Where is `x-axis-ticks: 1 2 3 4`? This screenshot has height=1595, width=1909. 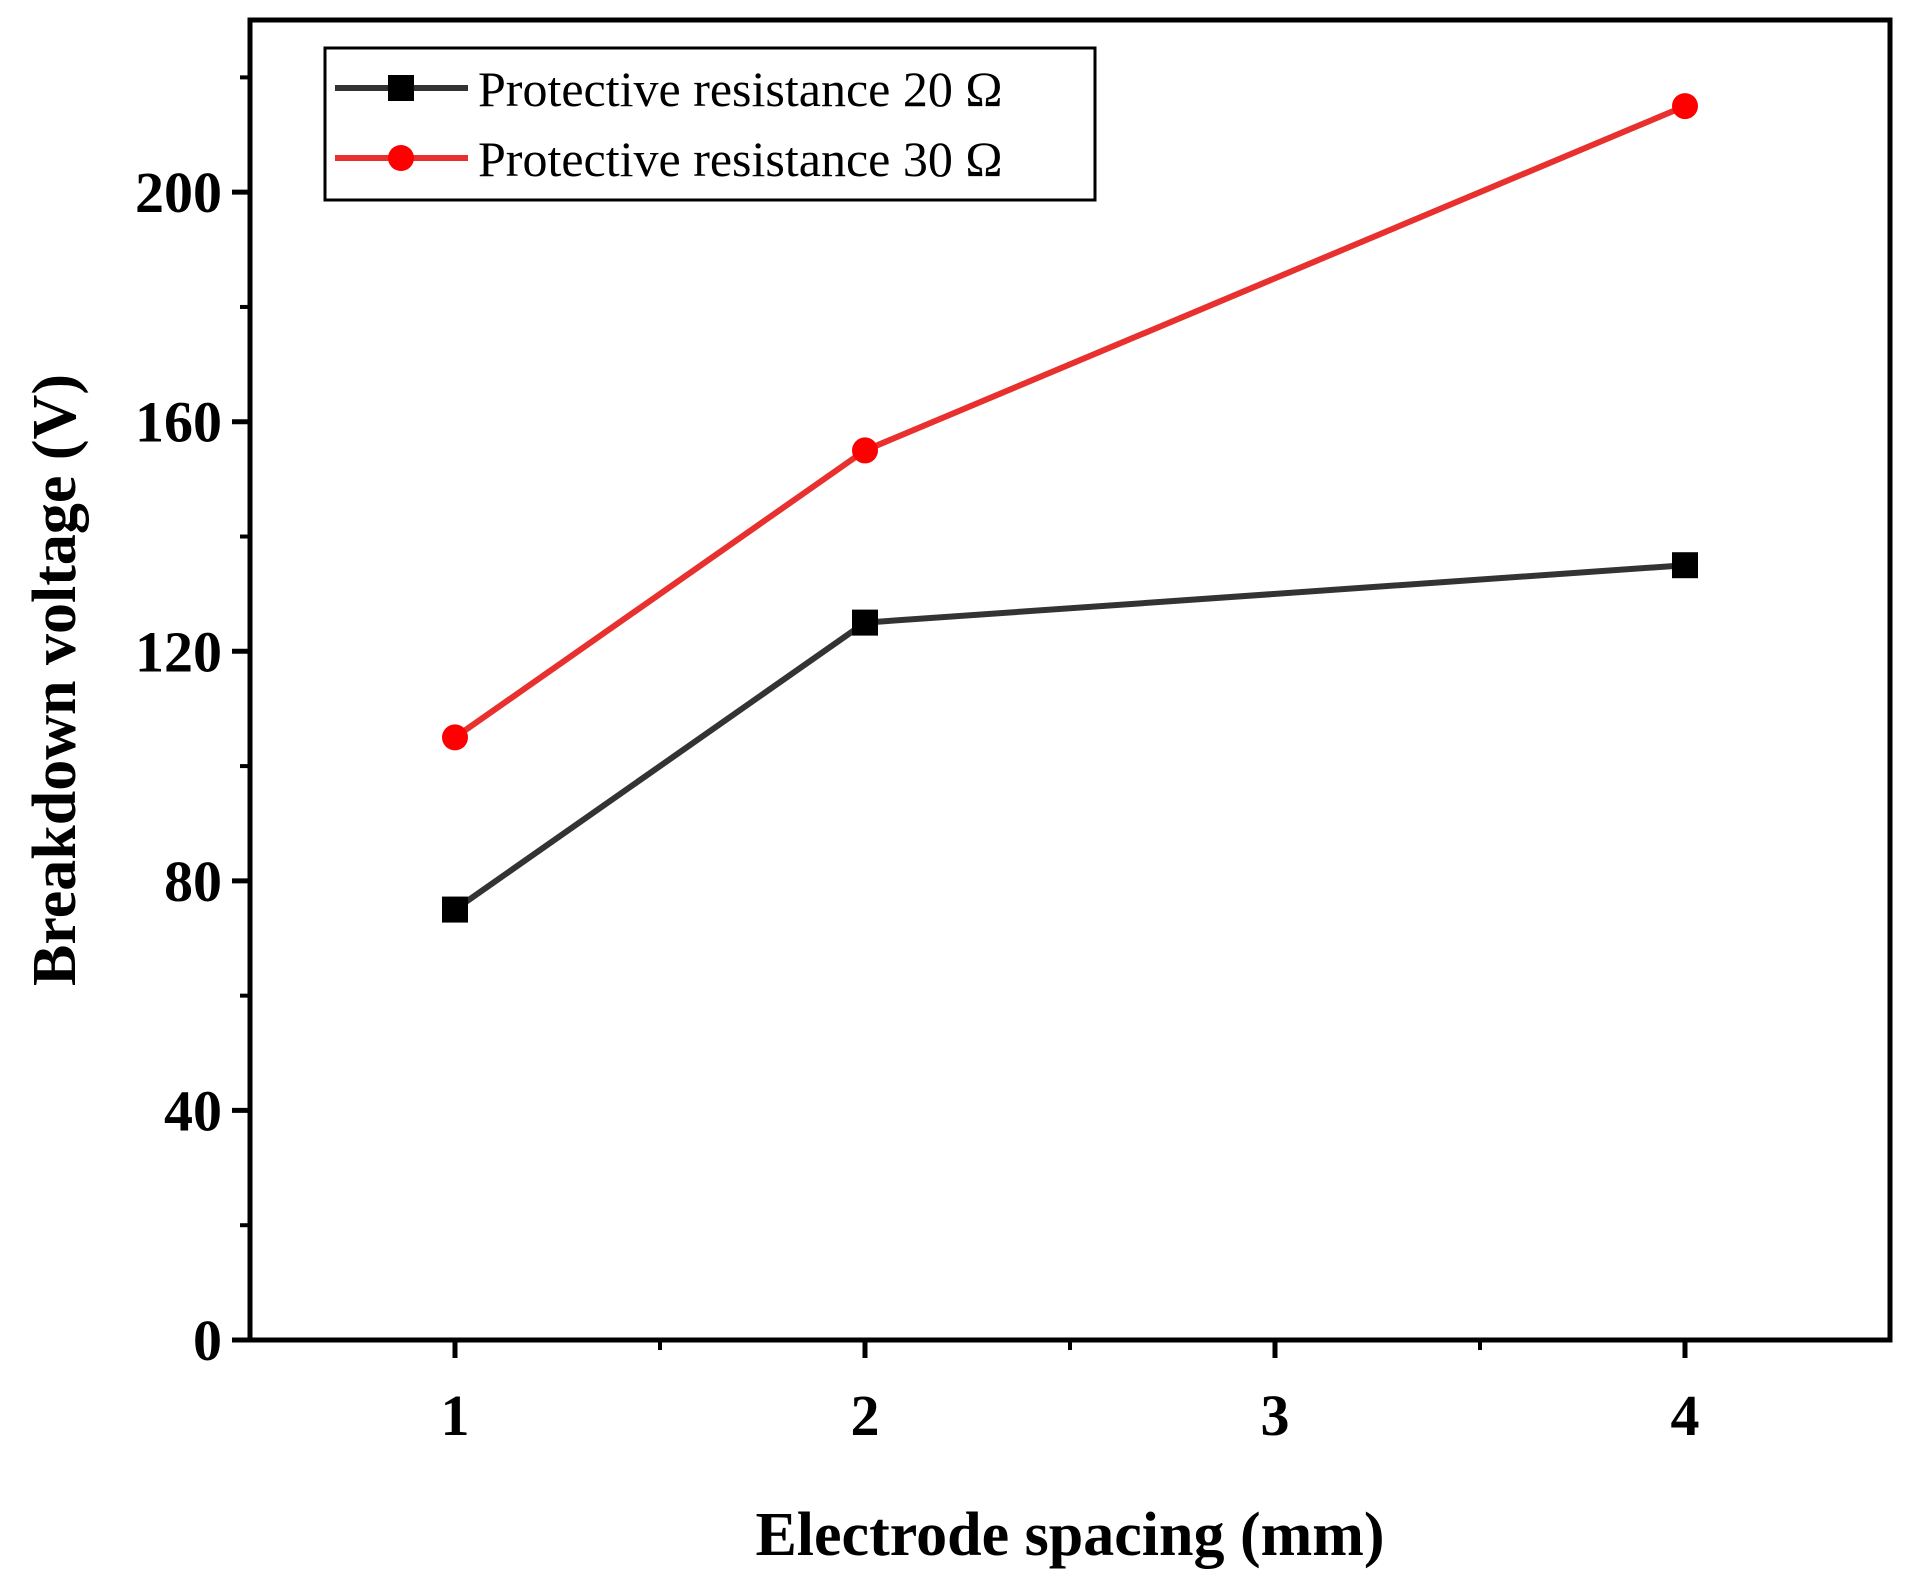
x-axis-ticks: 1 2 3 4 is located at coordinates (1070, 1394).